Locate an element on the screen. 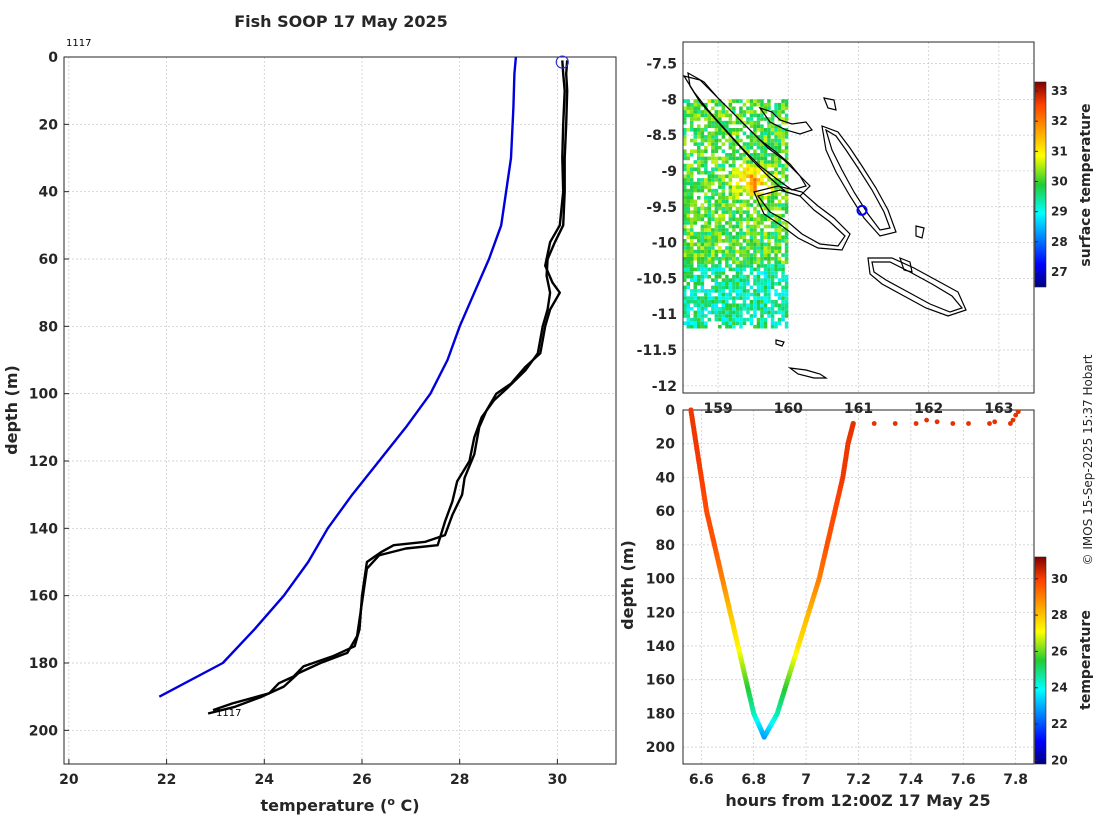 This screenshot has width=1100, height=820. map-x-tick-label: 161 is located at coordinates (858, 409).